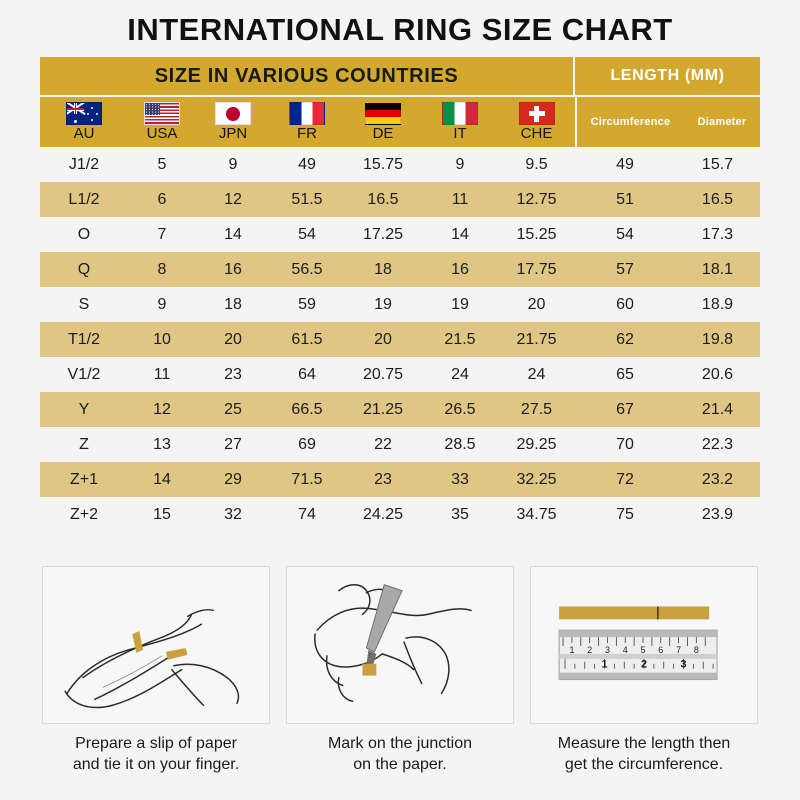 This screenshot has width=800, height=800. Describe the element at coordinates (625, 514) in the screenshot. I see `cell-circumference: 75` at that location.